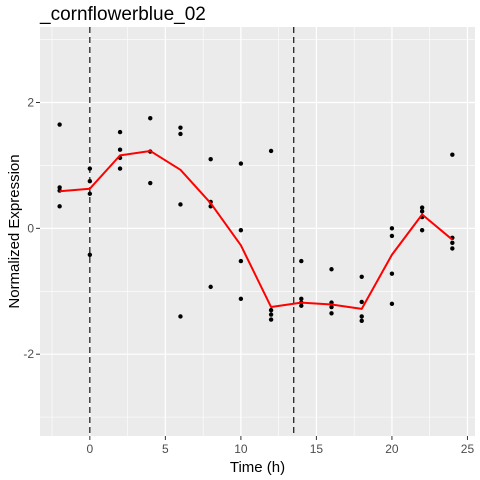 The height and width of the screenshot is (480, 480). Describe the element at coordinates (257, 467) in the screenshot. I see `x-axis-title: Time (h)` at that location.